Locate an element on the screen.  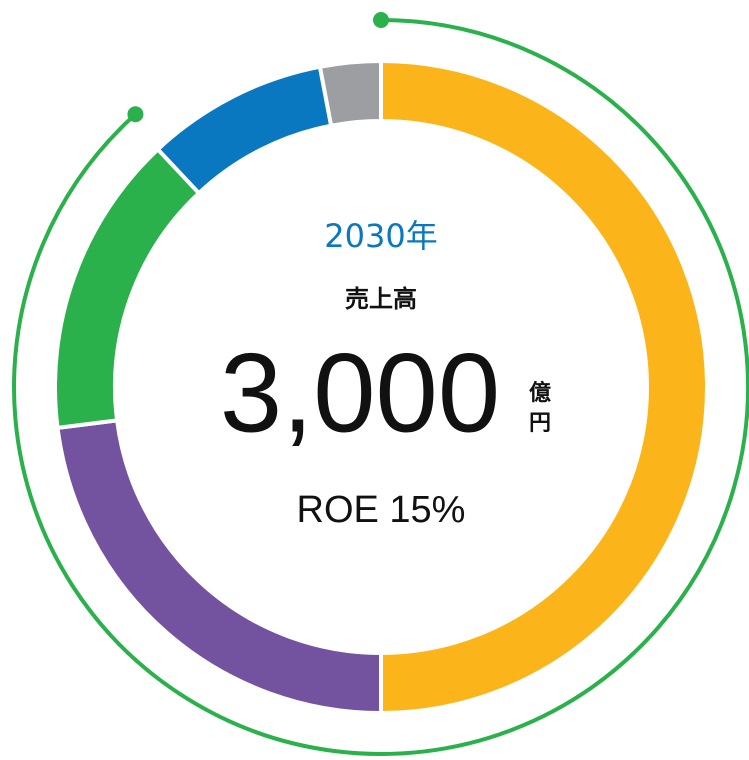
total: 3,000 is located at coordinates (360, 393).